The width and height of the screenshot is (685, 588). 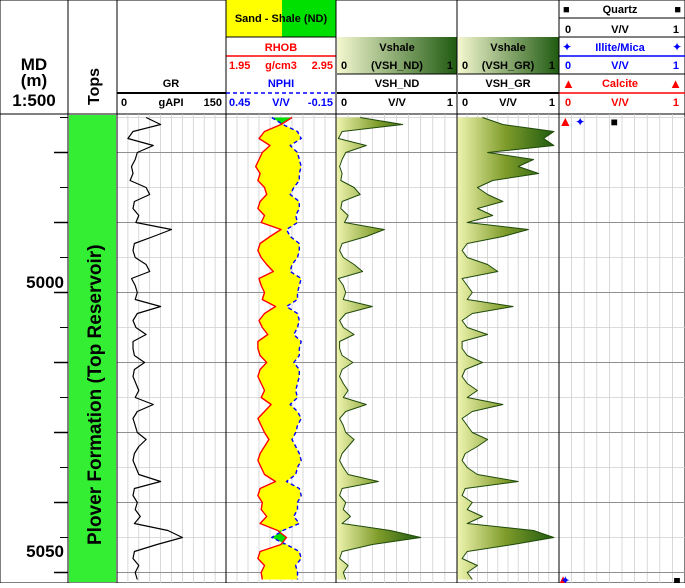 What do you see at coordinates (170, 103) in the screenshot?
I see `gr-unit: gAPI` at bounding box center [170, 103].